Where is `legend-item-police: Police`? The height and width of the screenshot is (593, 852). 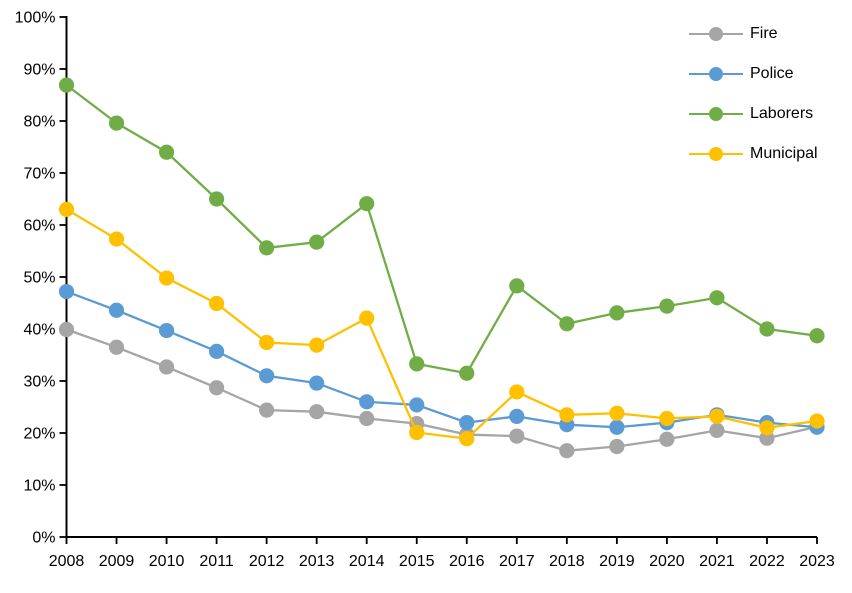
legend-item-police: Police is located at coordinates (753, 74).